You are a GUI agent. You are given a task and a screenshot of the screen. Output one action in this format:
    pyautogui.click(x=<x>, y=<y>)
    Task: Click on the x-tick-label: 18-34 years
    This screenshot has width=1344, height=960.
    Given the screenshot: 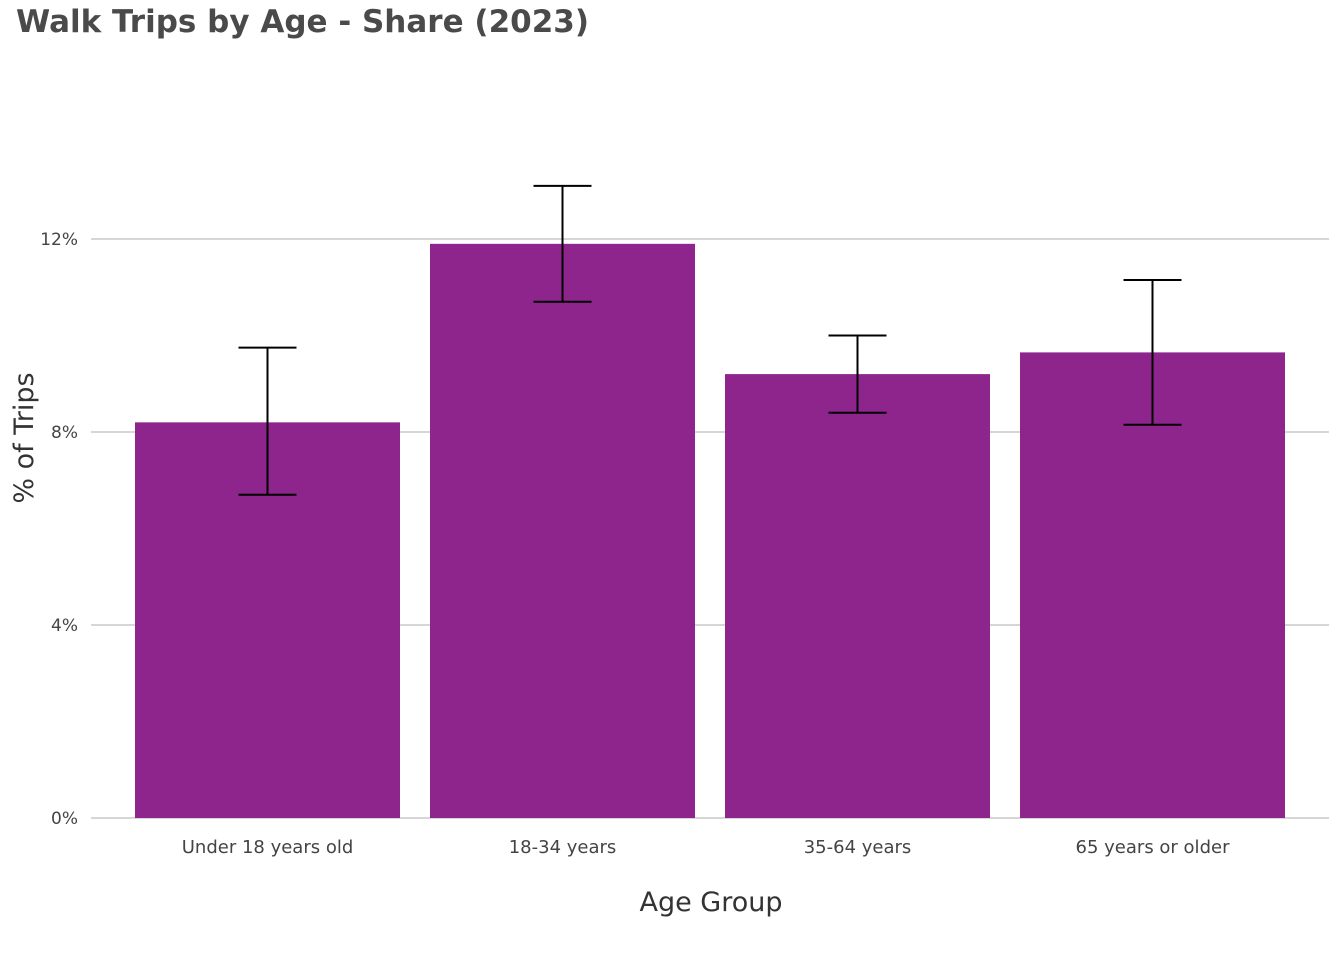 What is the action you would take?
    pyautogui.click(x=563, y=847)
    